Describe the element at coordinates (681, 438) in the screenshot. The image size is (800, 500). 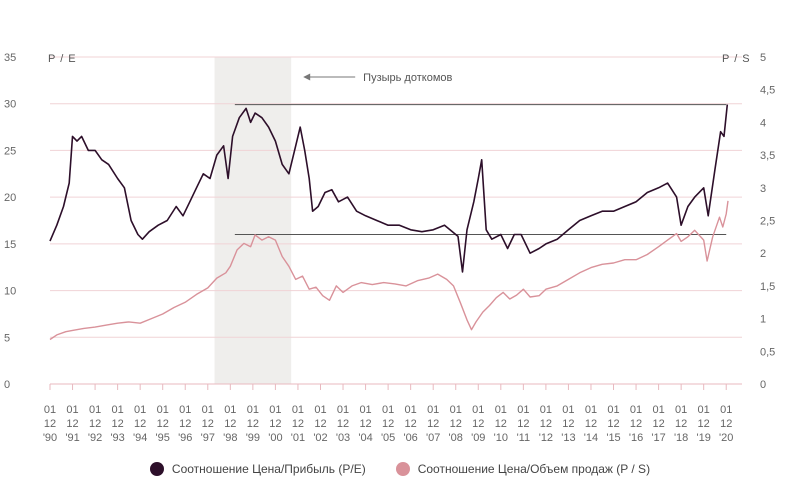
I see `x-tick-label: '18` at that location.